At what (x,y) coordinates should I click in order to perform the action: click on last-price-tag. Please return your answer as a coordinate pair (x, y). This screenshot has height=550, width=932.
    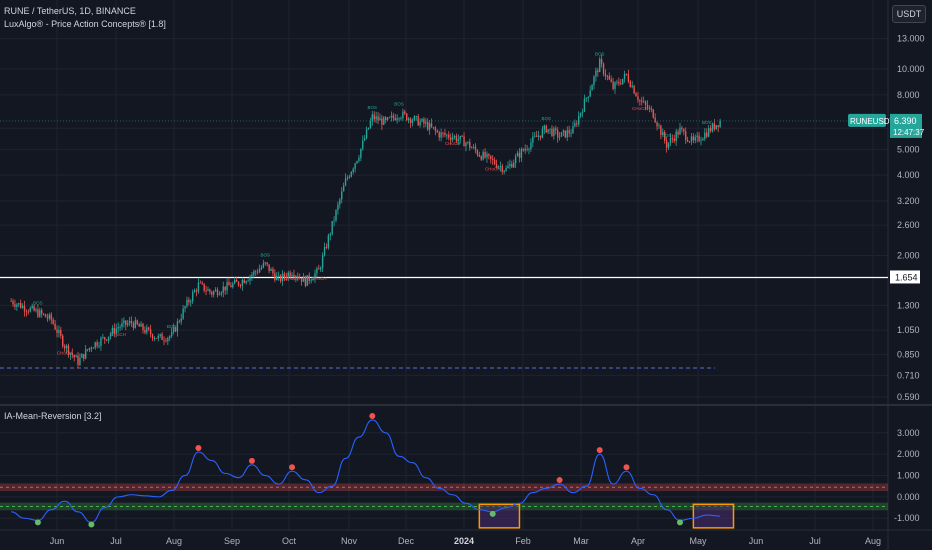
    Looking at the image, I should click on (906, 125).